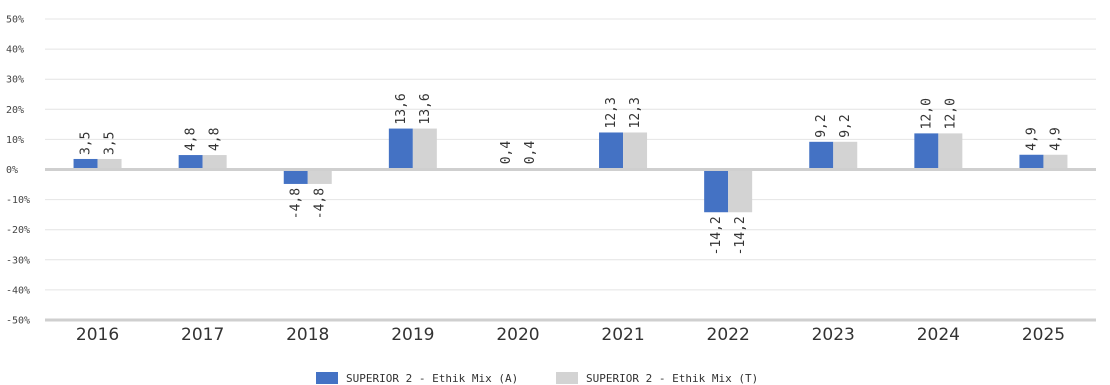 Image resolution: width=1110 pixels, height=385 pixels. Describe the element at coordinates (833, 335) in the screenshot. I see `x-tick-label: 2023` at that location.